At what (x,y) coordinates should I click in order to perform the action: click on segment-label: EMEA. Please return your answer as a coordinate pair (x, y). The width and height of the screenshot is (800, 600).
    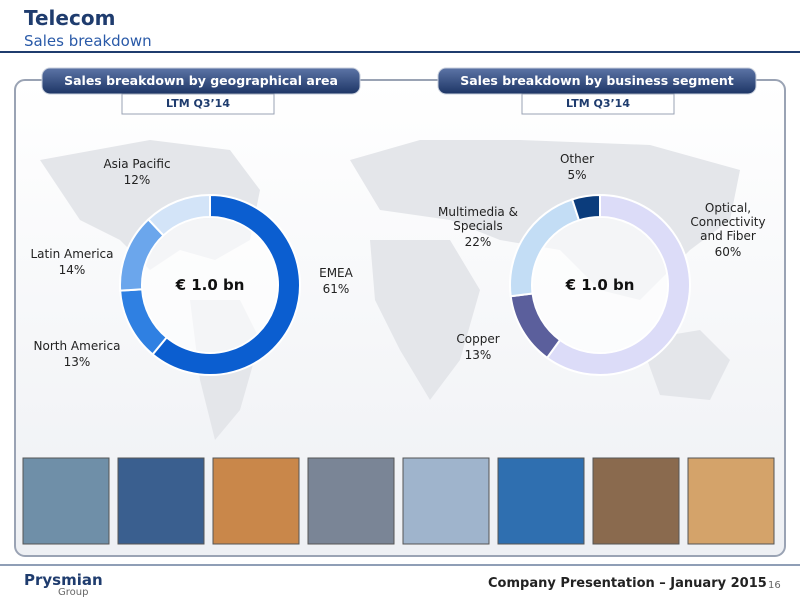
    Looking at the image, I should click on (336, 273).